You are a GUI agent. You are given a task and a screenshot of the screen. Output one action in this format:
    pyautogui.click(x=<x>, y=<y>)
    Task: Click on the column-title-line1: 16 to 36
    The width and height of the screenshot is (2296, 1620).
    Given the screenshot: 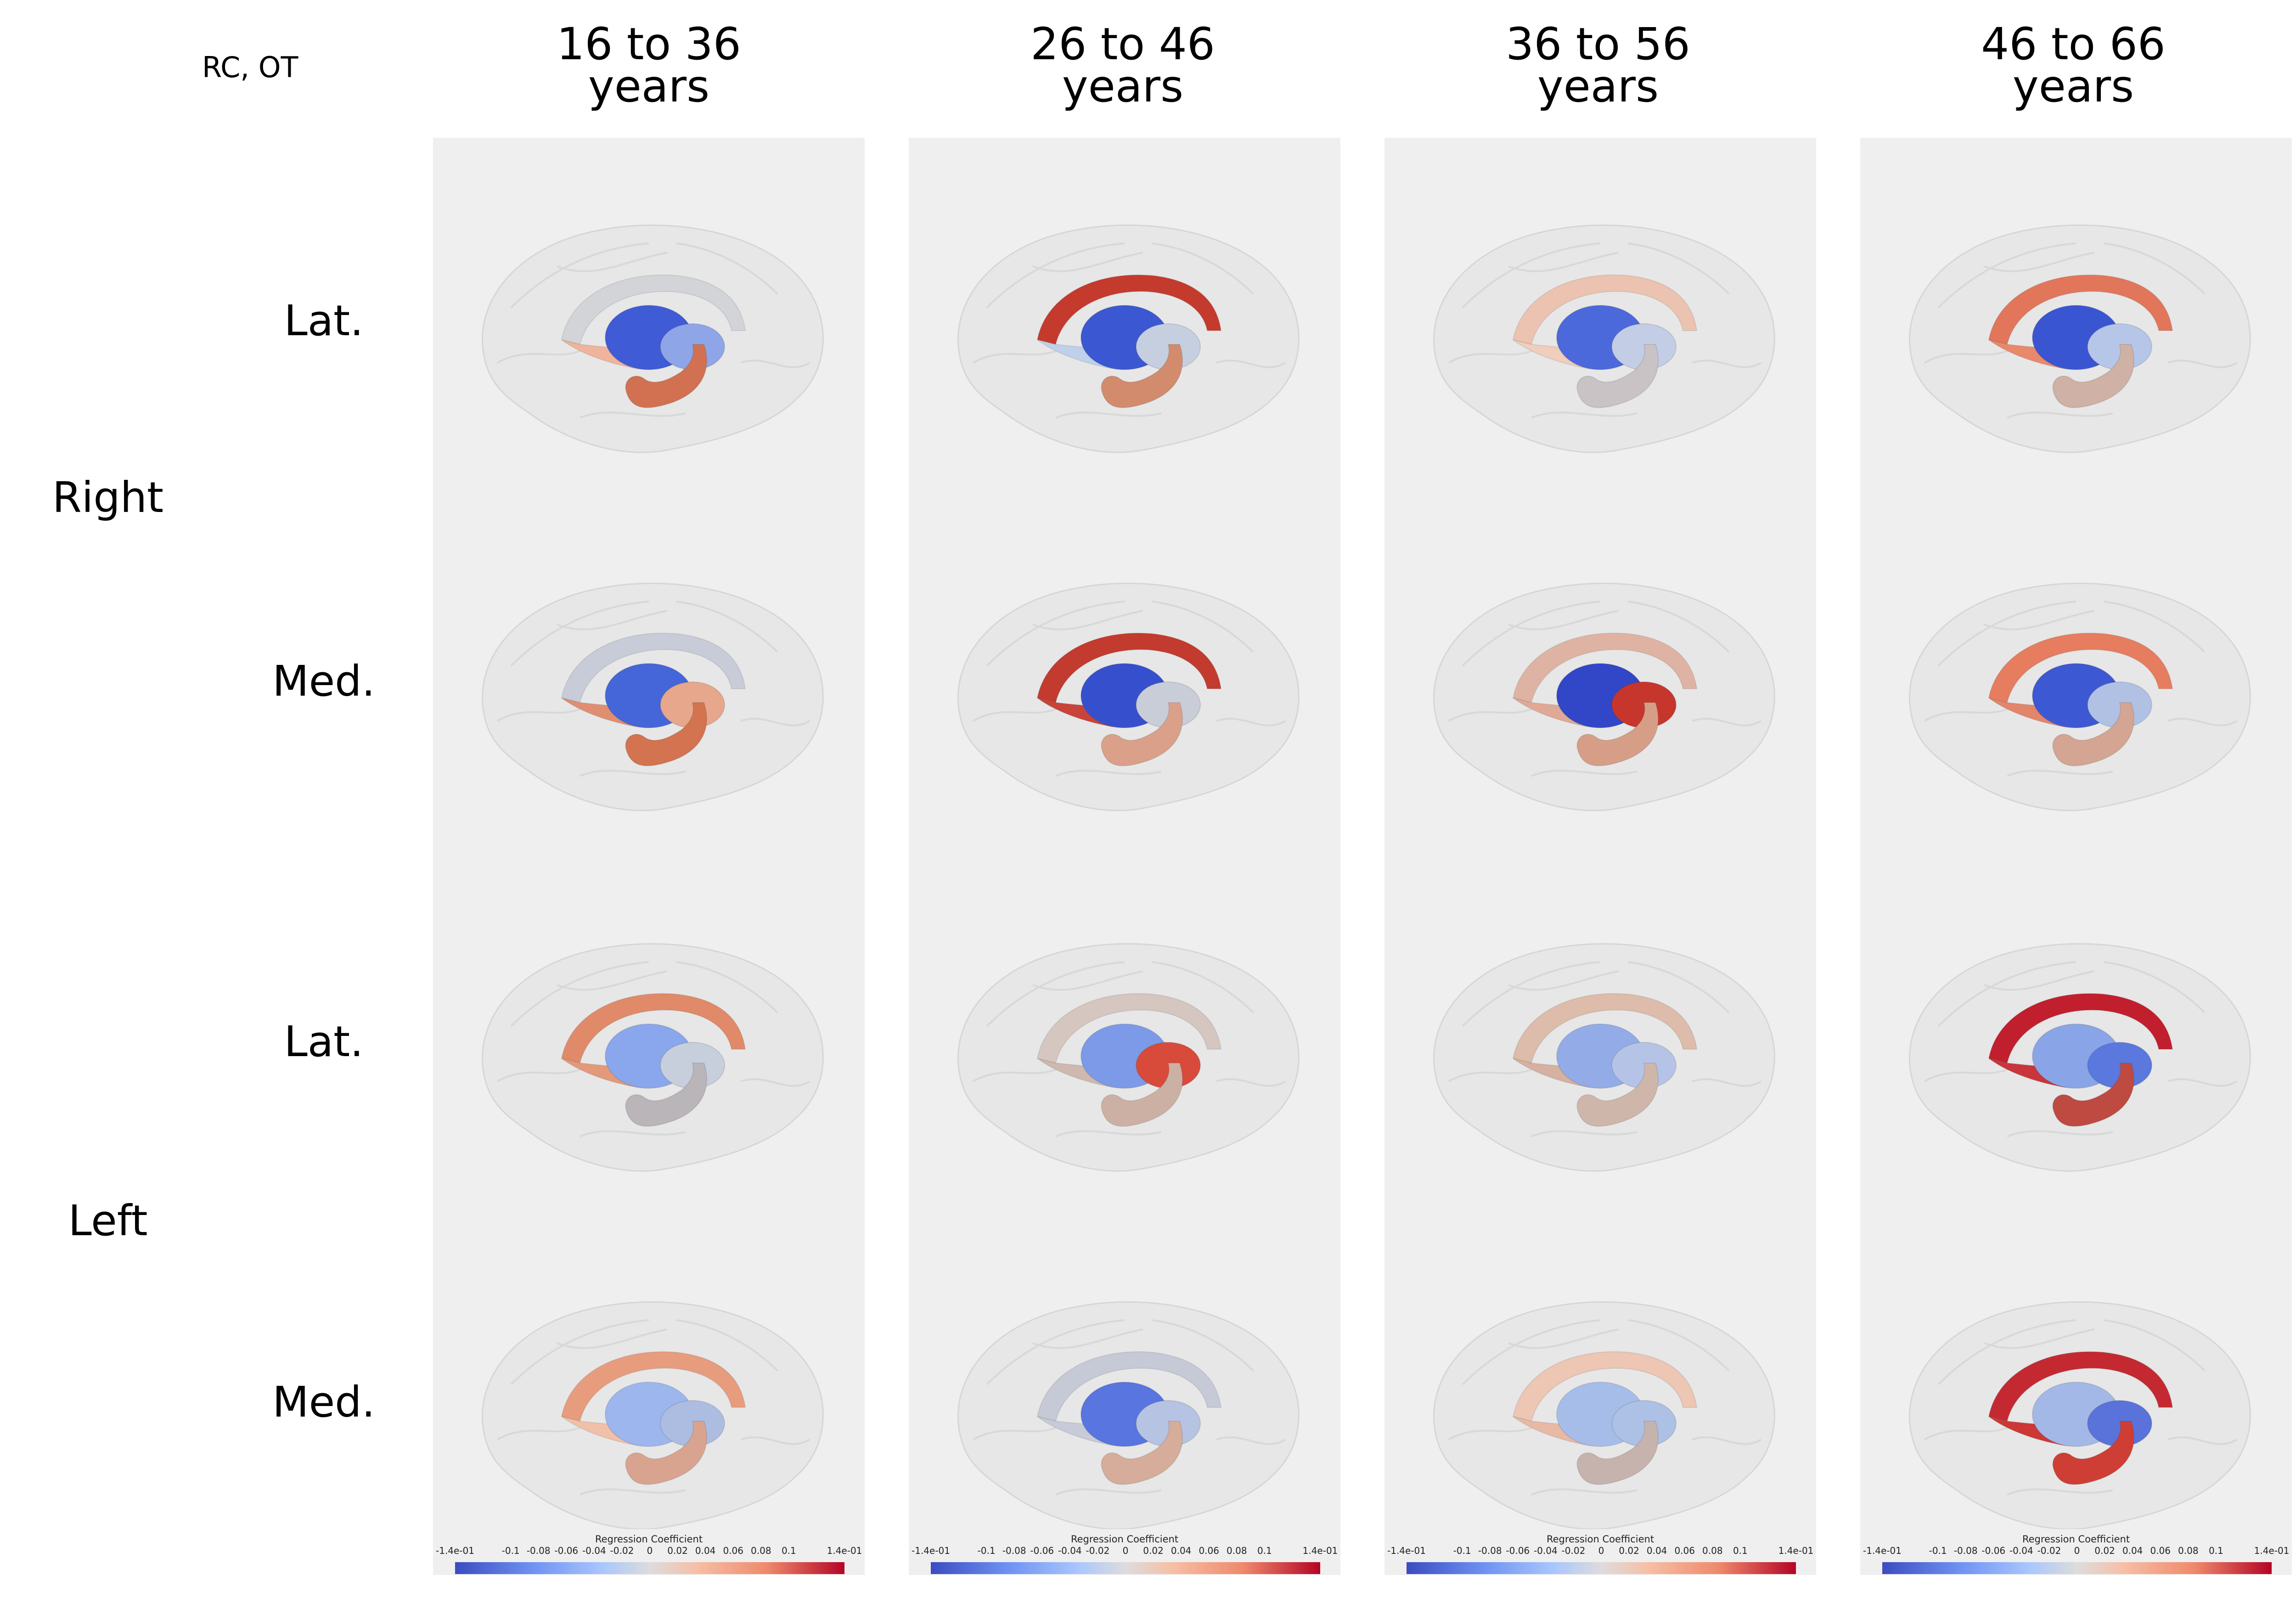 What is the action you would take?
    pyautogui.click(x=649, y=44)
    